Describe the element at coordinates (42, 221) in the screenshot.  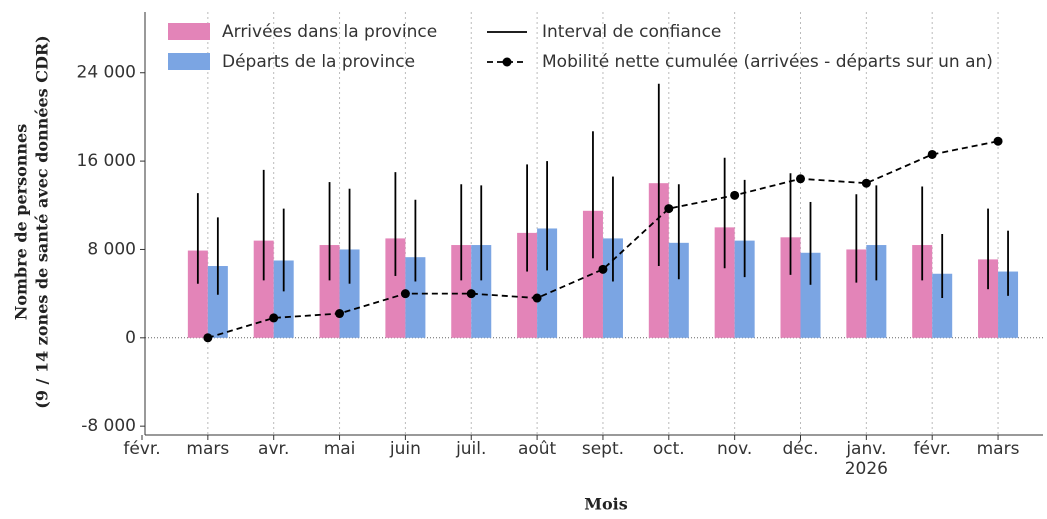
I see `y-axis-label: (9 / 14 zones de santé avec données CDR)` at that location.